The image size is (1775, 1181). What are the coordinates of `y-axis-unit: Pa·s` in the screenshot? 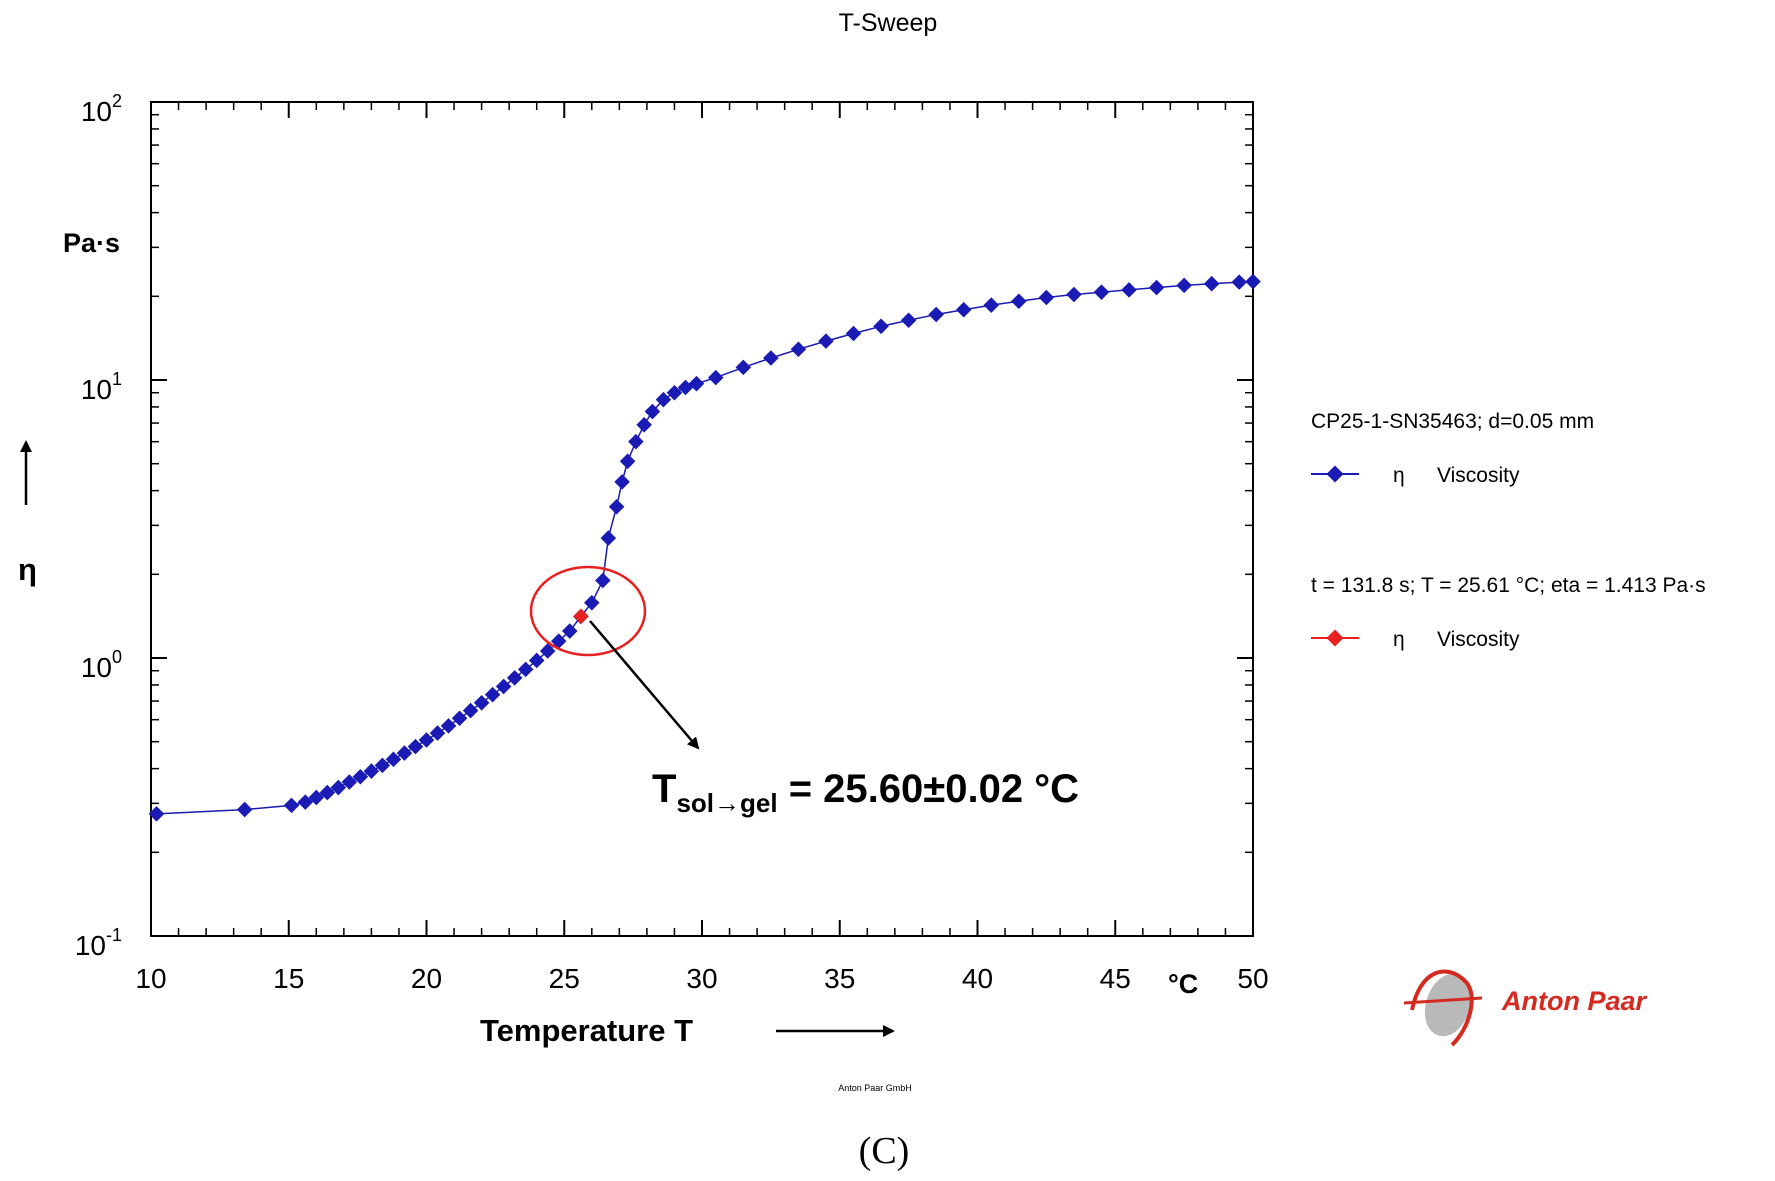 It's located at (91, 243).